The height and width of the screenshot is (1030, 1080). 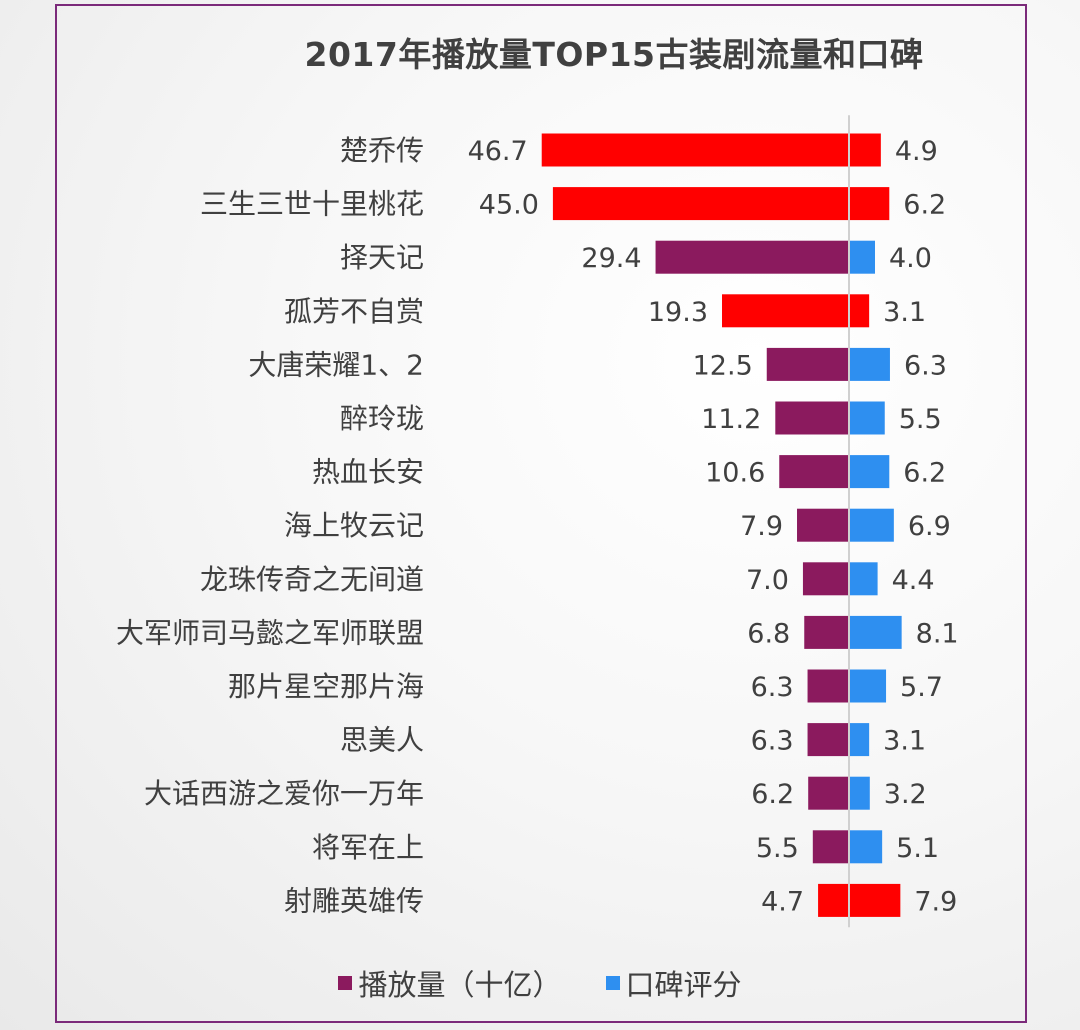 What do you see at coordinates (382, 740) in the screenshot?
I see `category-label: 思美人` at bounding box center [382, 740].